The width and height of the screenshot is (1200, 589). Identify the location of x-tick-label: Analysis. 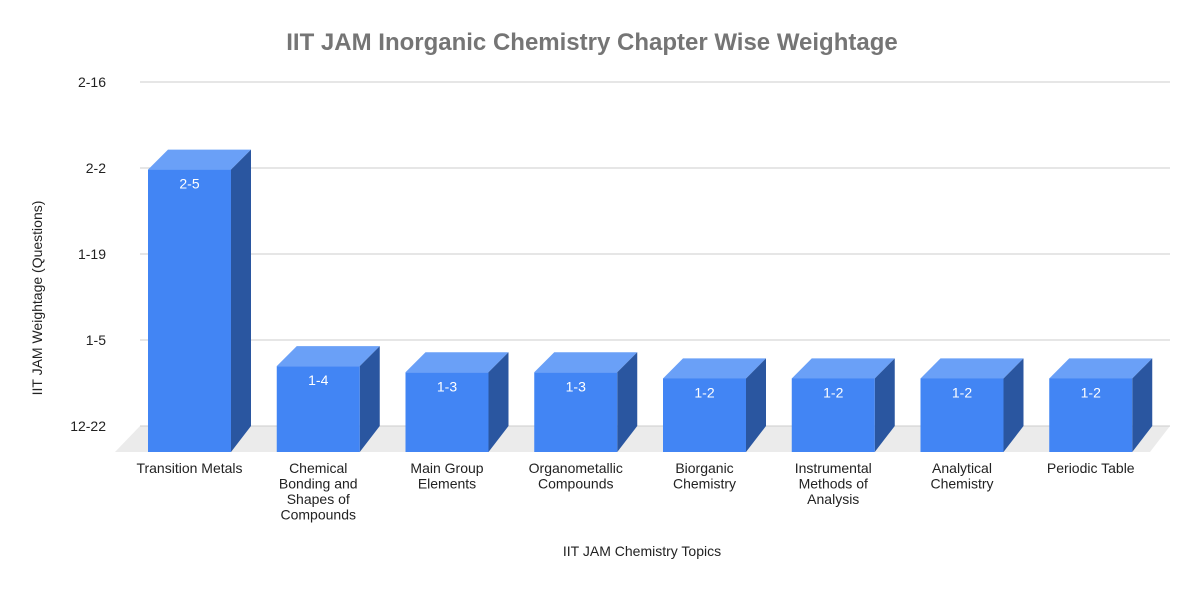
(833, 499).